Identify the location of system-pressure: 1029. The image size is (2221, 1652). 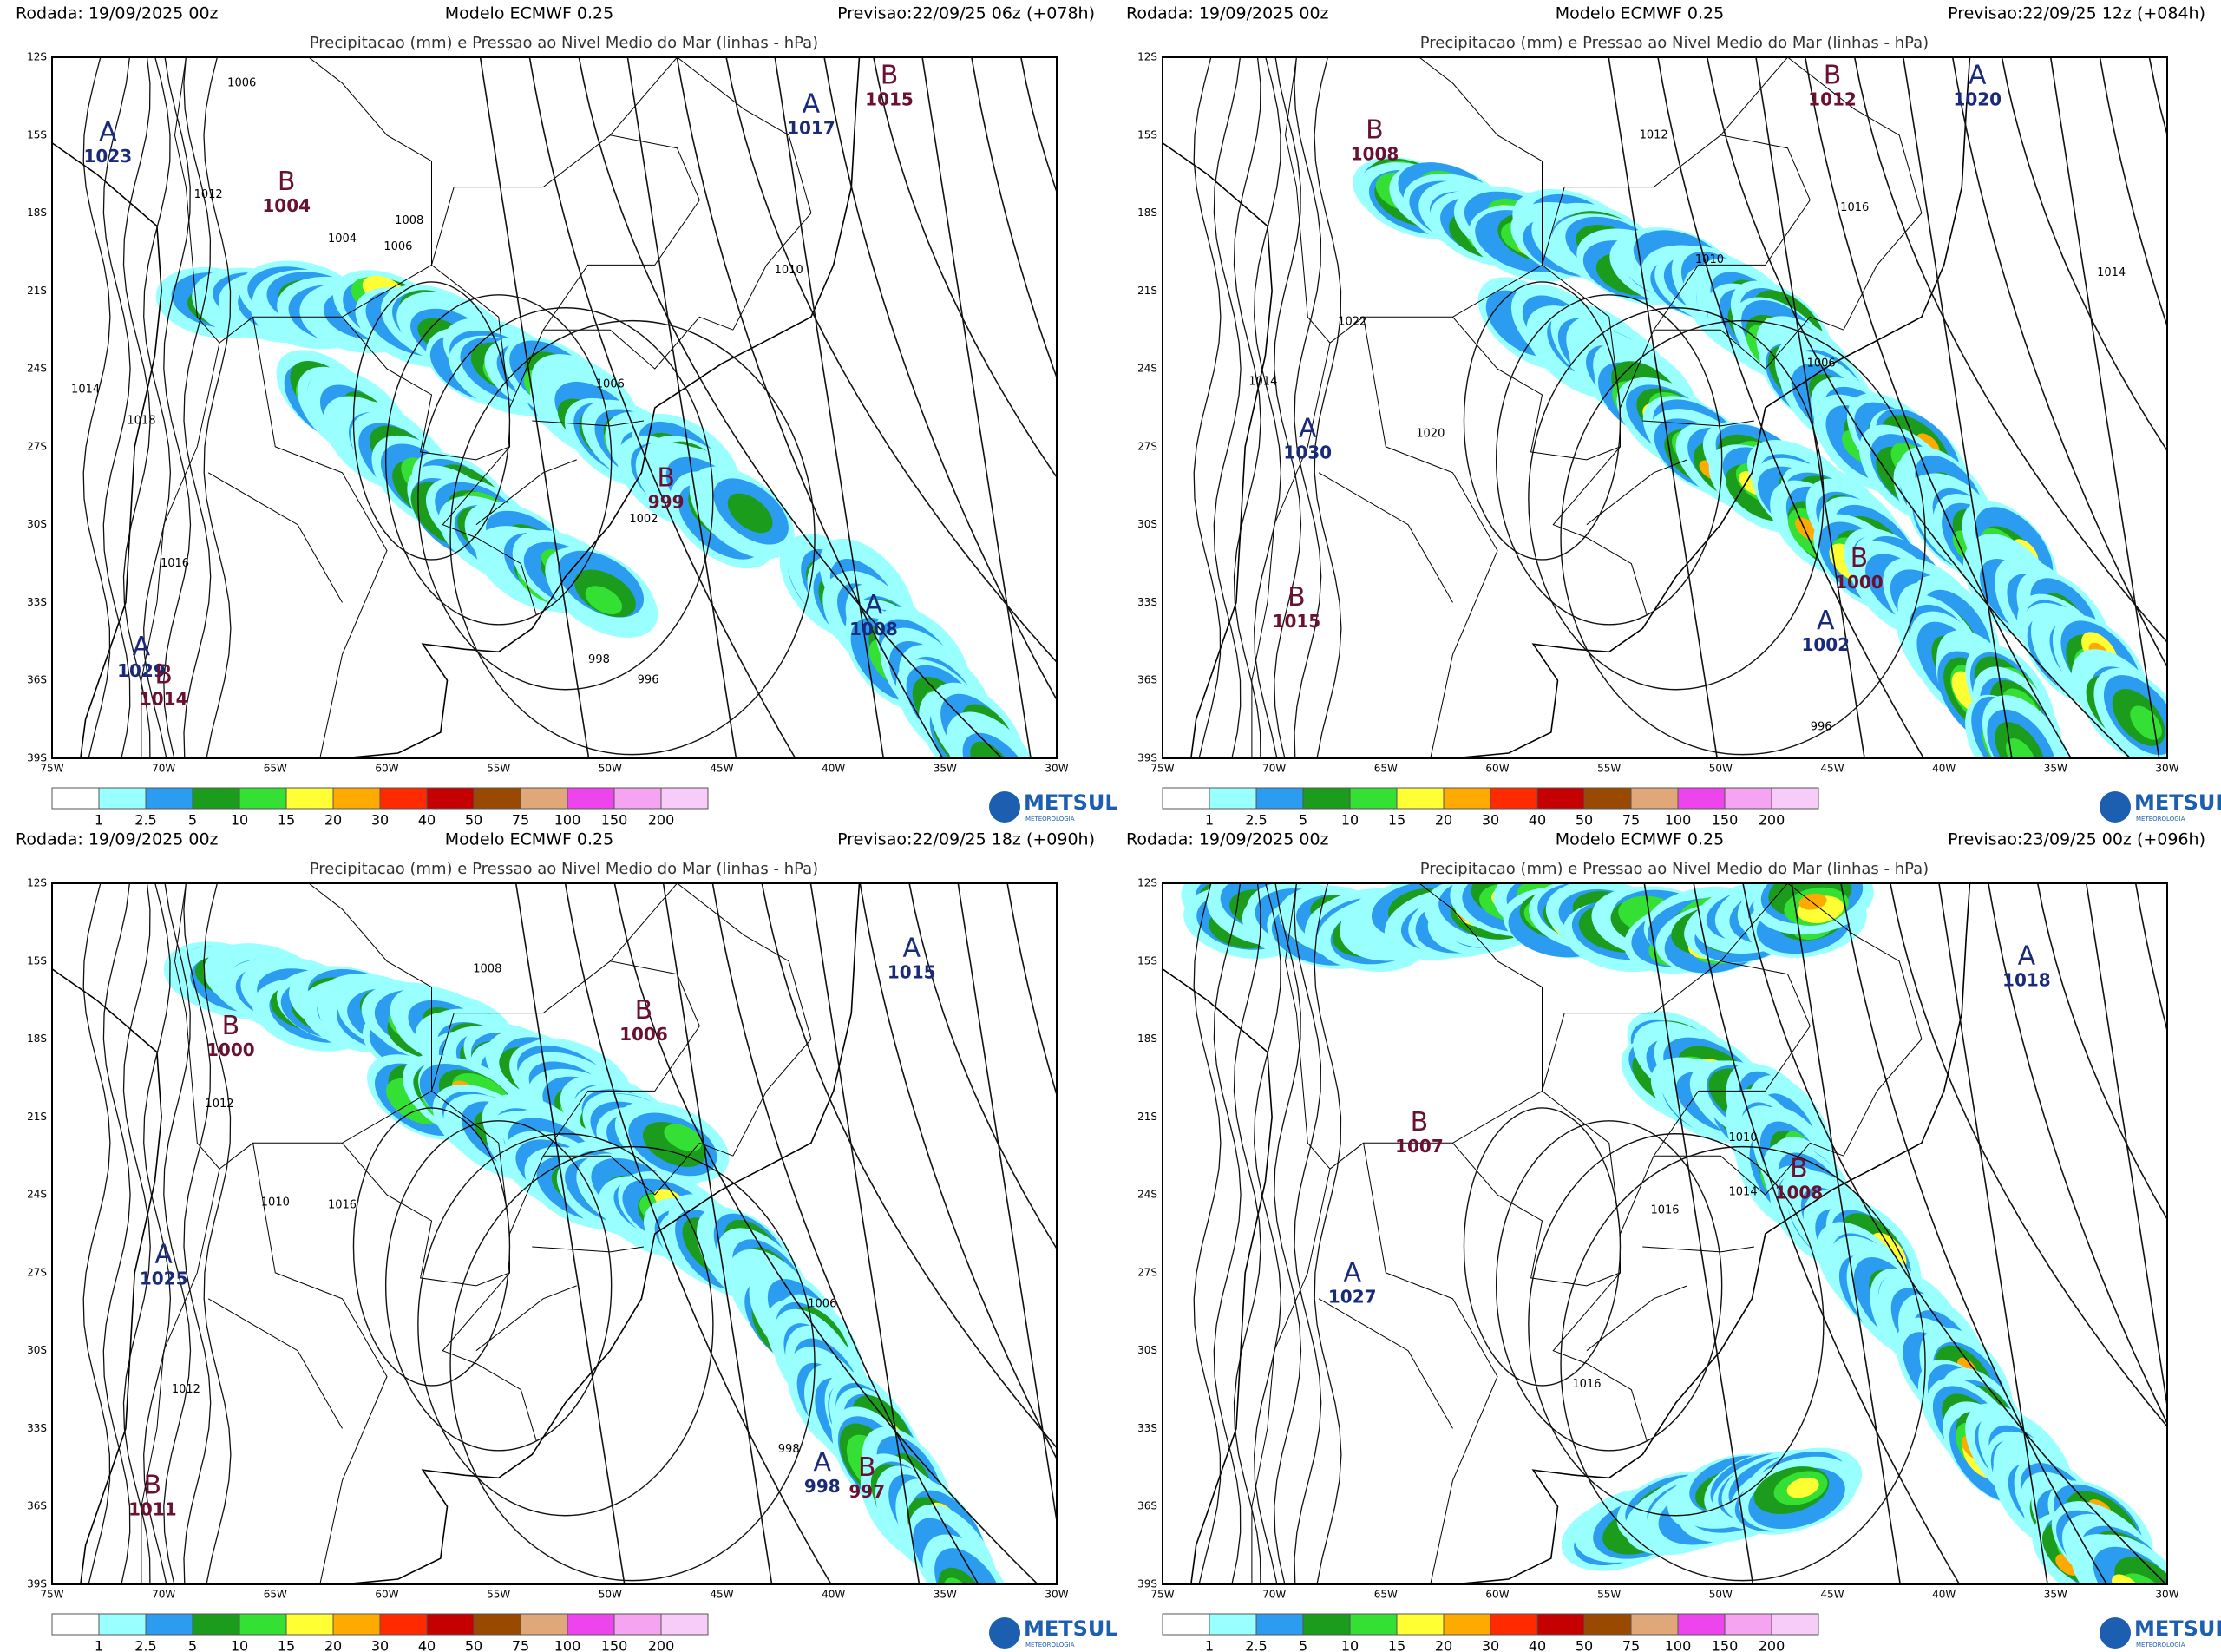
(141, 670).